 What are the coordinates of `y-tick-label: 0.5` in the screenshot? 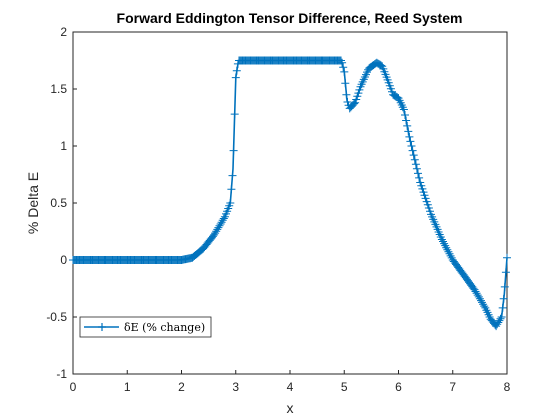 It's located at (58, 203).